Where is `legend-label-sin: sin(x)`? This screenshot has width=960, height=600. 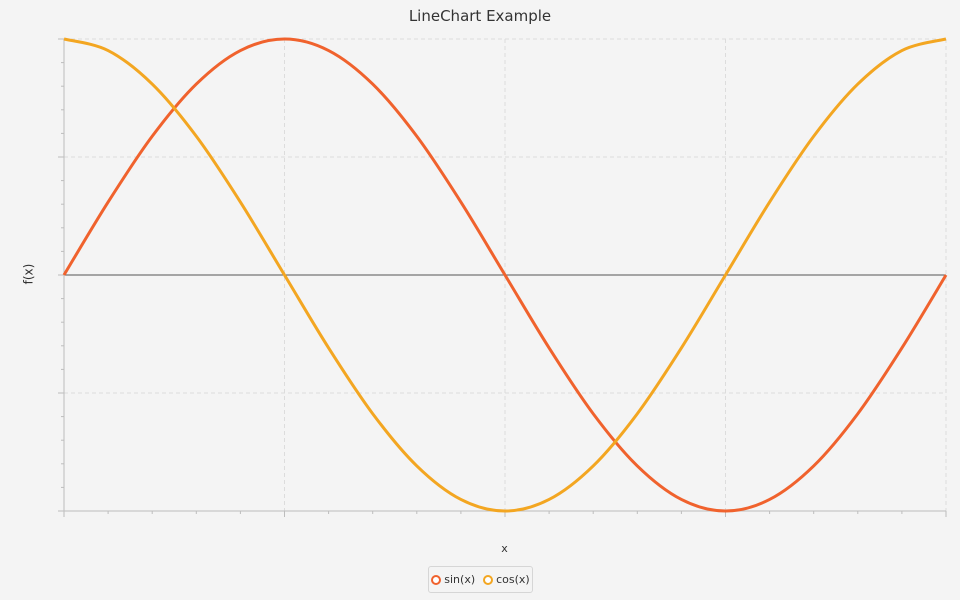 legend-label-sin: sin(x) is located at coordinates (460, 579).